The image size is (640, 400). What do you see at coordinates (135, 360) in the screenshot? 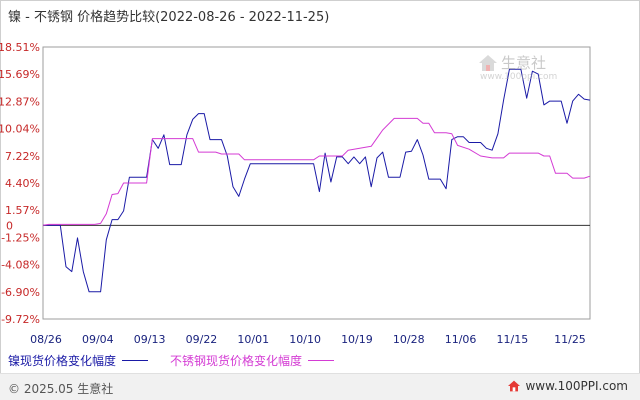
I see `legend-swatch-nickel` at bounding box center [135, 360].